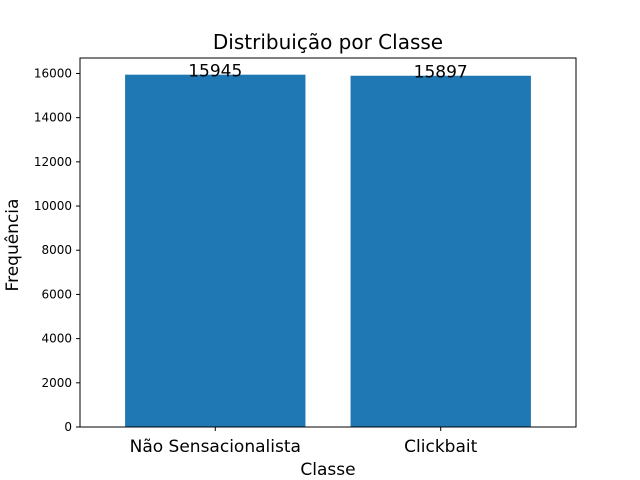 This screenshot has width=640, height=480. What do you see at coordinates (56, 250) in the screenshot?
I see `y-tick-label: 8000` at bounding box center [56, 250].